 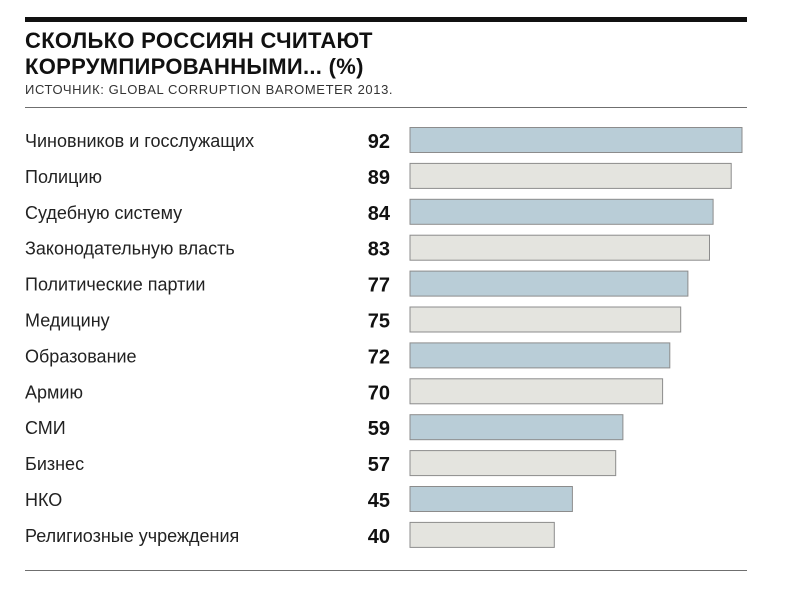 What do you see at coordinates (379, 178) in the screenshot?
I see `value-label: 89` at bounding box center [379, 178].